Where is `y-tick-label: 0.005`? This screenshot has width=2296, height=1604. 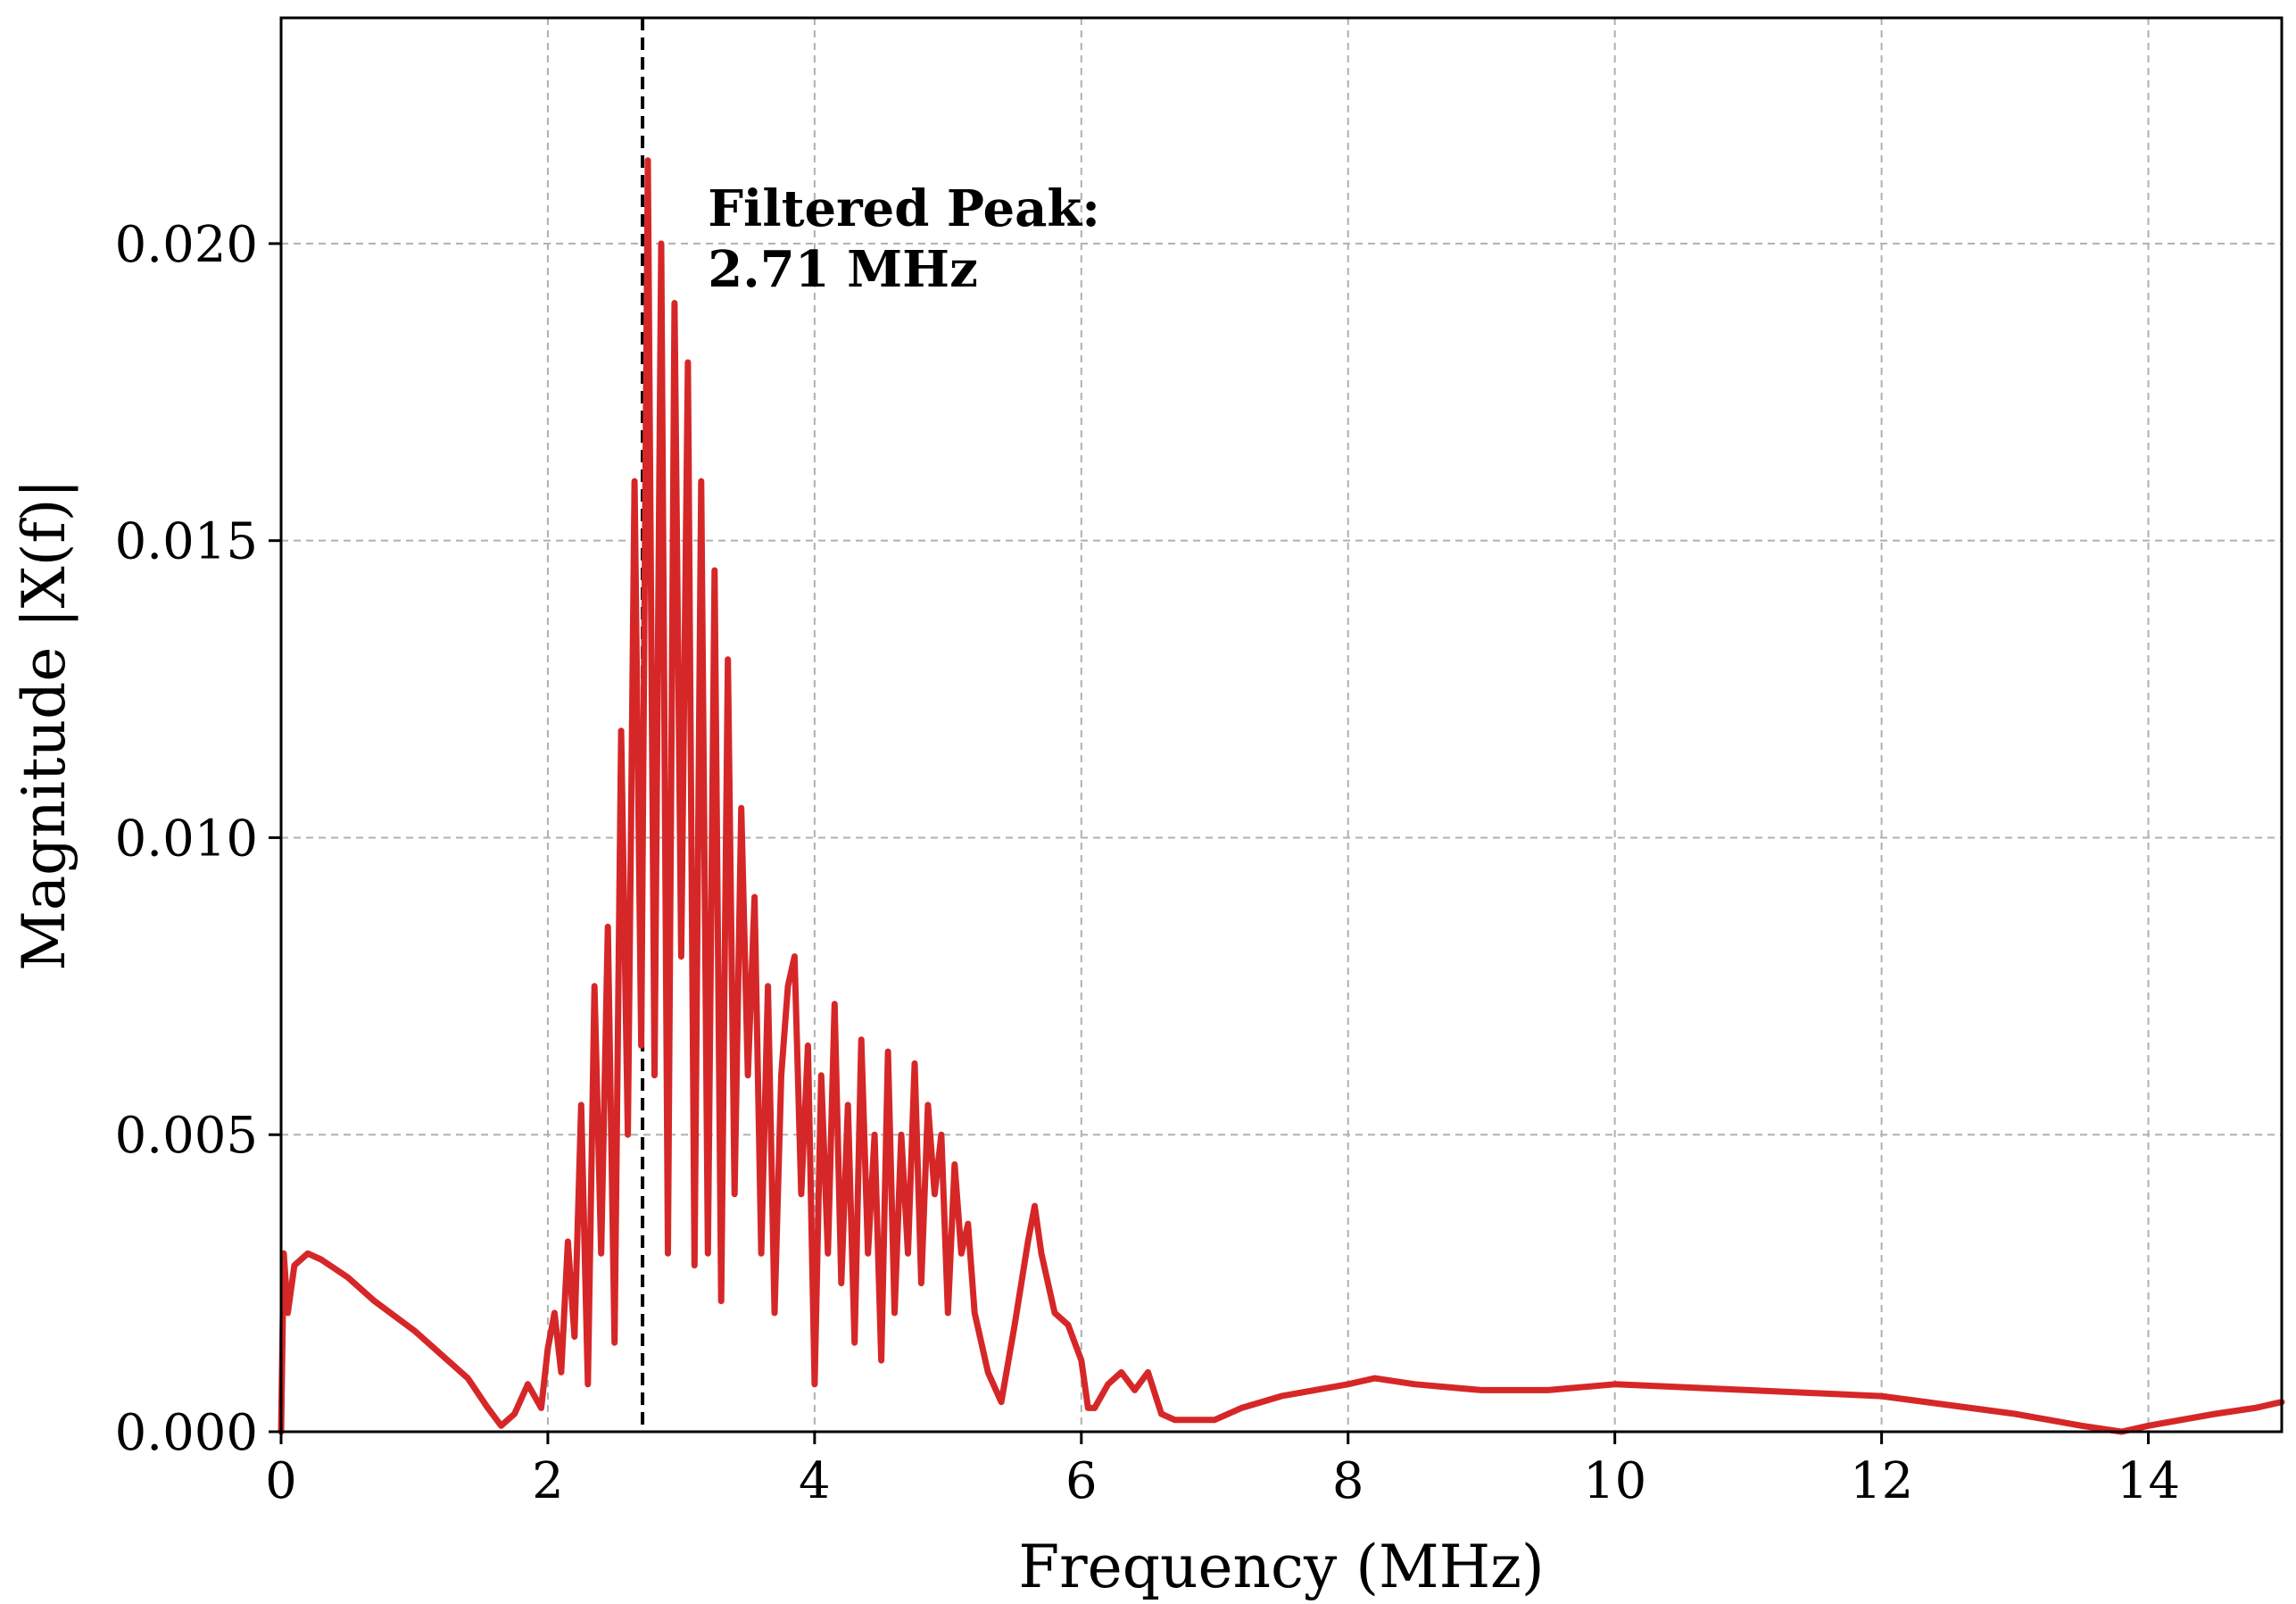
y-tick-label: 0.005 is located at coordinates (186, 1136).